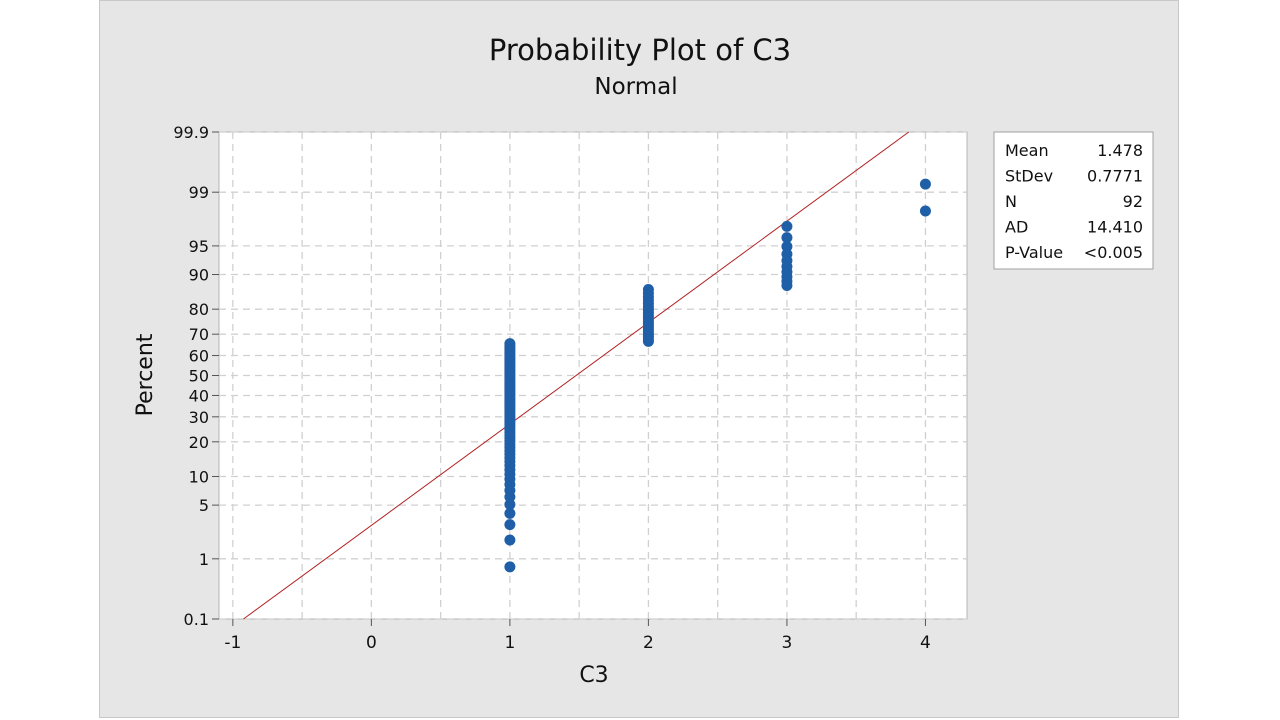 The height and width of the screenshot is (720, 1280). What do you see at coordinates (593, 675) in the screenshot?
I see `x-axis-label: C3` at bounding box center [593, 675].